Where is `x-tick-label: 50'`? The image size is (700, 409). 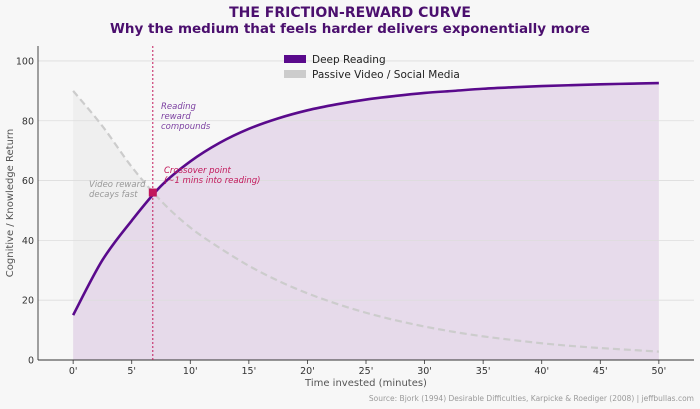 x-tick-label: 50' is located at coordinates (659, 371).